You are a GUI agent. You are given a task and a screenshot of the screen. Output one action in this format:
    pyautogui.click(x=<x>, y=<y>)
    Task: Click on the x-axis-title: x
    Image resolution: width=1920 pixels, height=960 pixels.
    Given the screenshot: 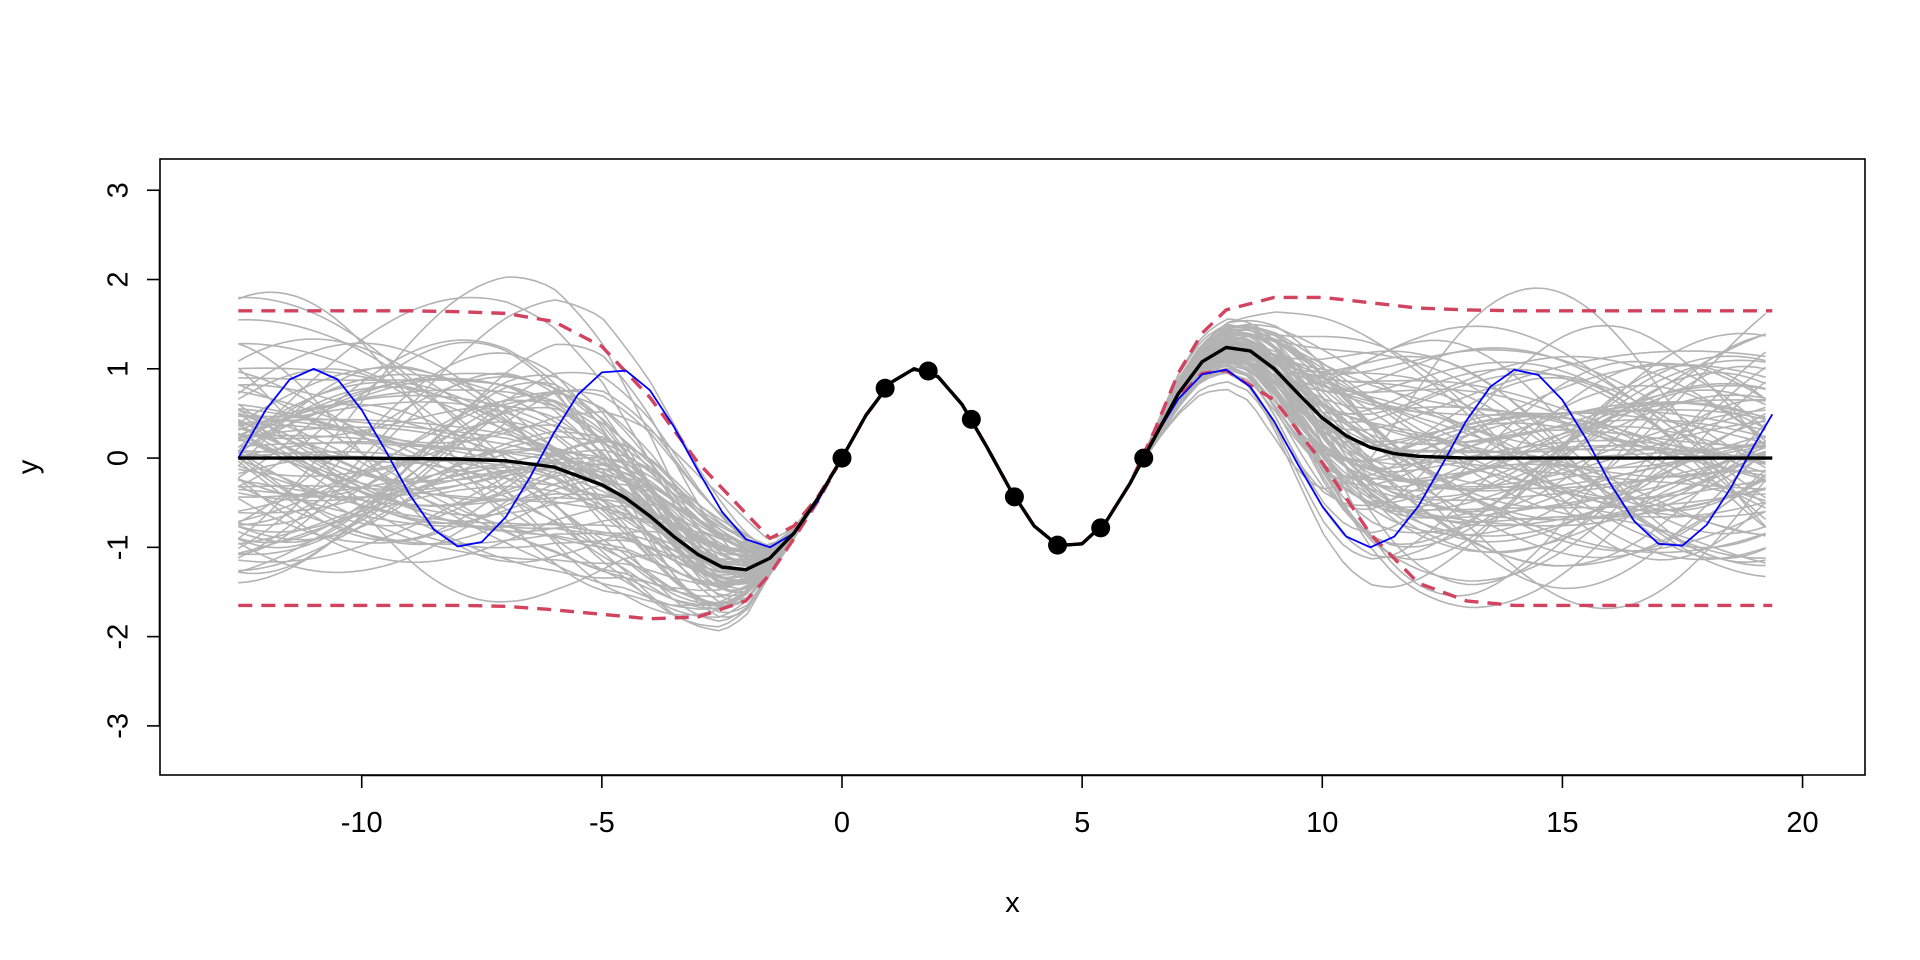 What is the action you would take?
    pyautogui.click(x=1012, y=903)
    